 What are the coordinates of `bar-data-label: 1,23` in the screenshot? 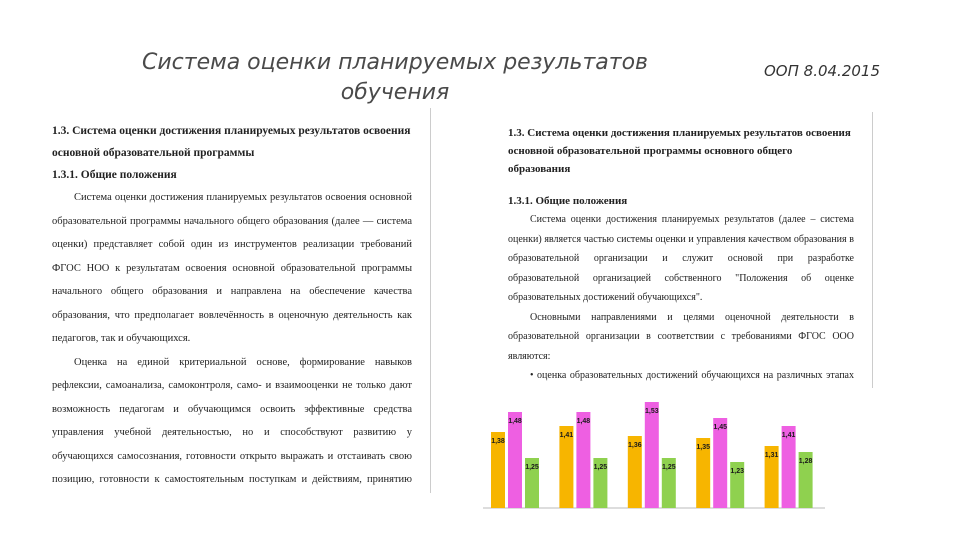 It's located at (737, 471).